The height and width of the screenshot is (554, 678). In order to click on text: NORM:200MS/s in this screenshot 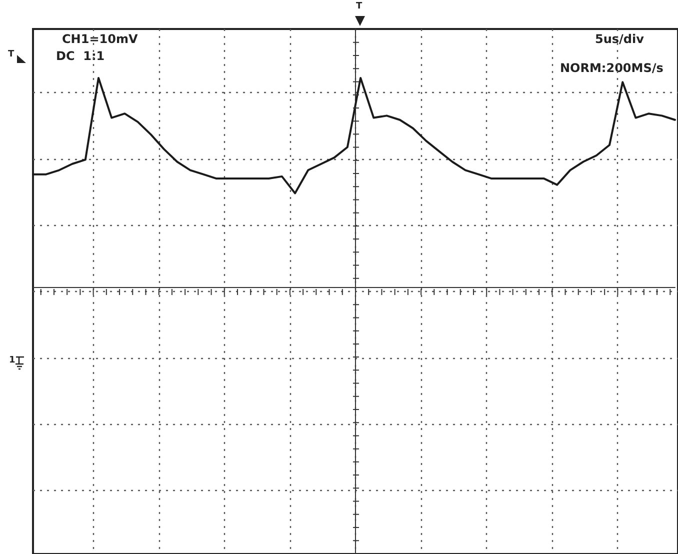, I will do `click(612, 68)`.